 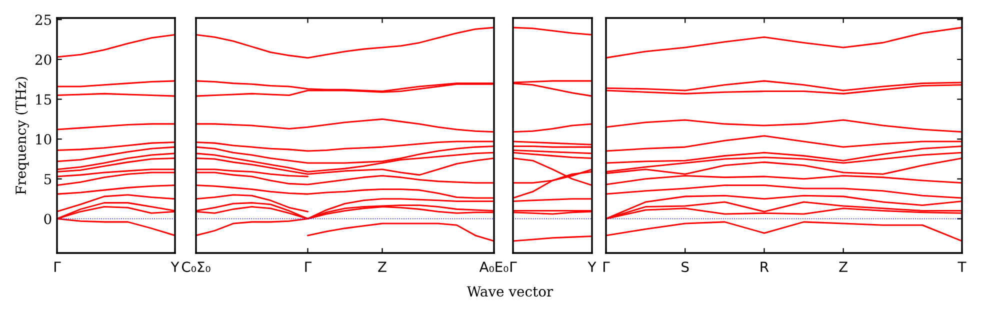 I want to click on y-tick-label: 10, so click(x=44, y=139).